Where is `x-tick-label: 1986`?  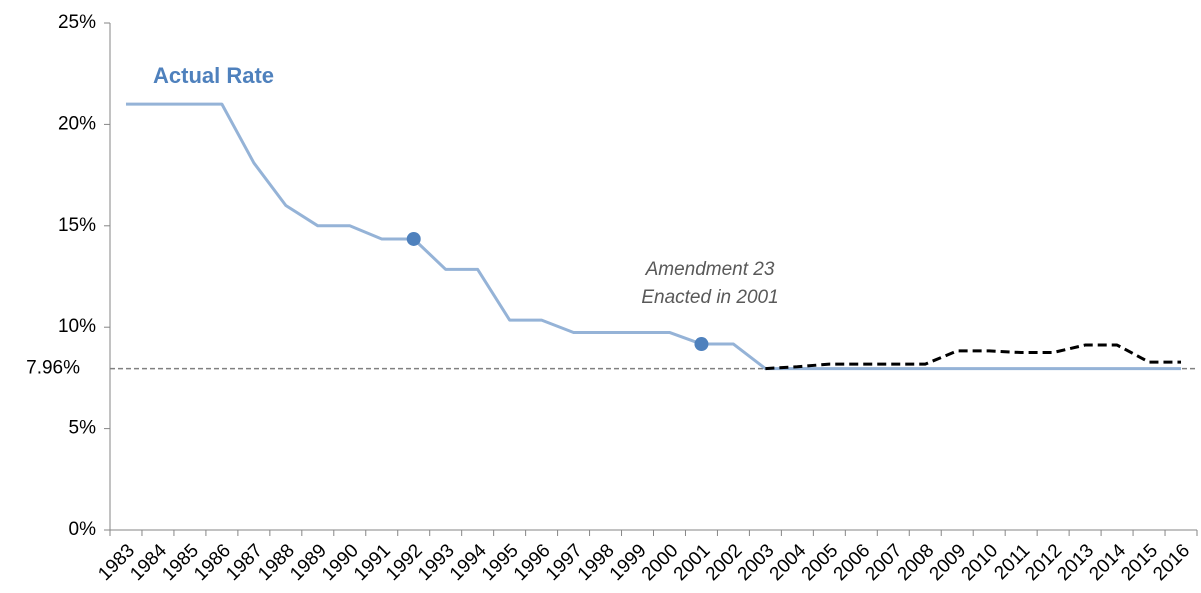 x-tick-label: 1986 is located at coordinates (212, 562).